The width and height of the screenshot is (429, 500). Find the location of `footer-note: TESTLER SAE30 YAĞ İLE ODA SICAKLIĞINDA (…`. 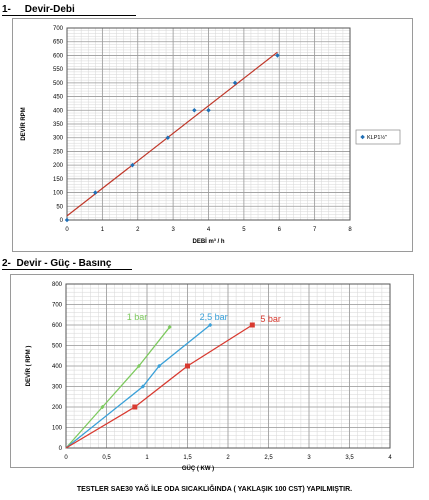

footer-note: TESTLER SAE30 YAĞ İLE ODA SICAKLIĞINDA (… is located at coordinates (214, 489).